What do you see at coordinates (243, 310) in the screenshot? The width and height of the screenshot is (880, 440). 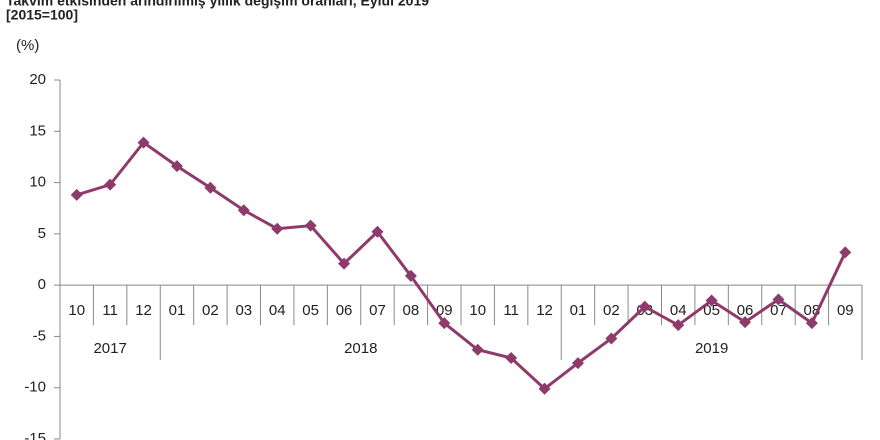 I see `x-tick-label: 03` at bounding box center [243, 310].